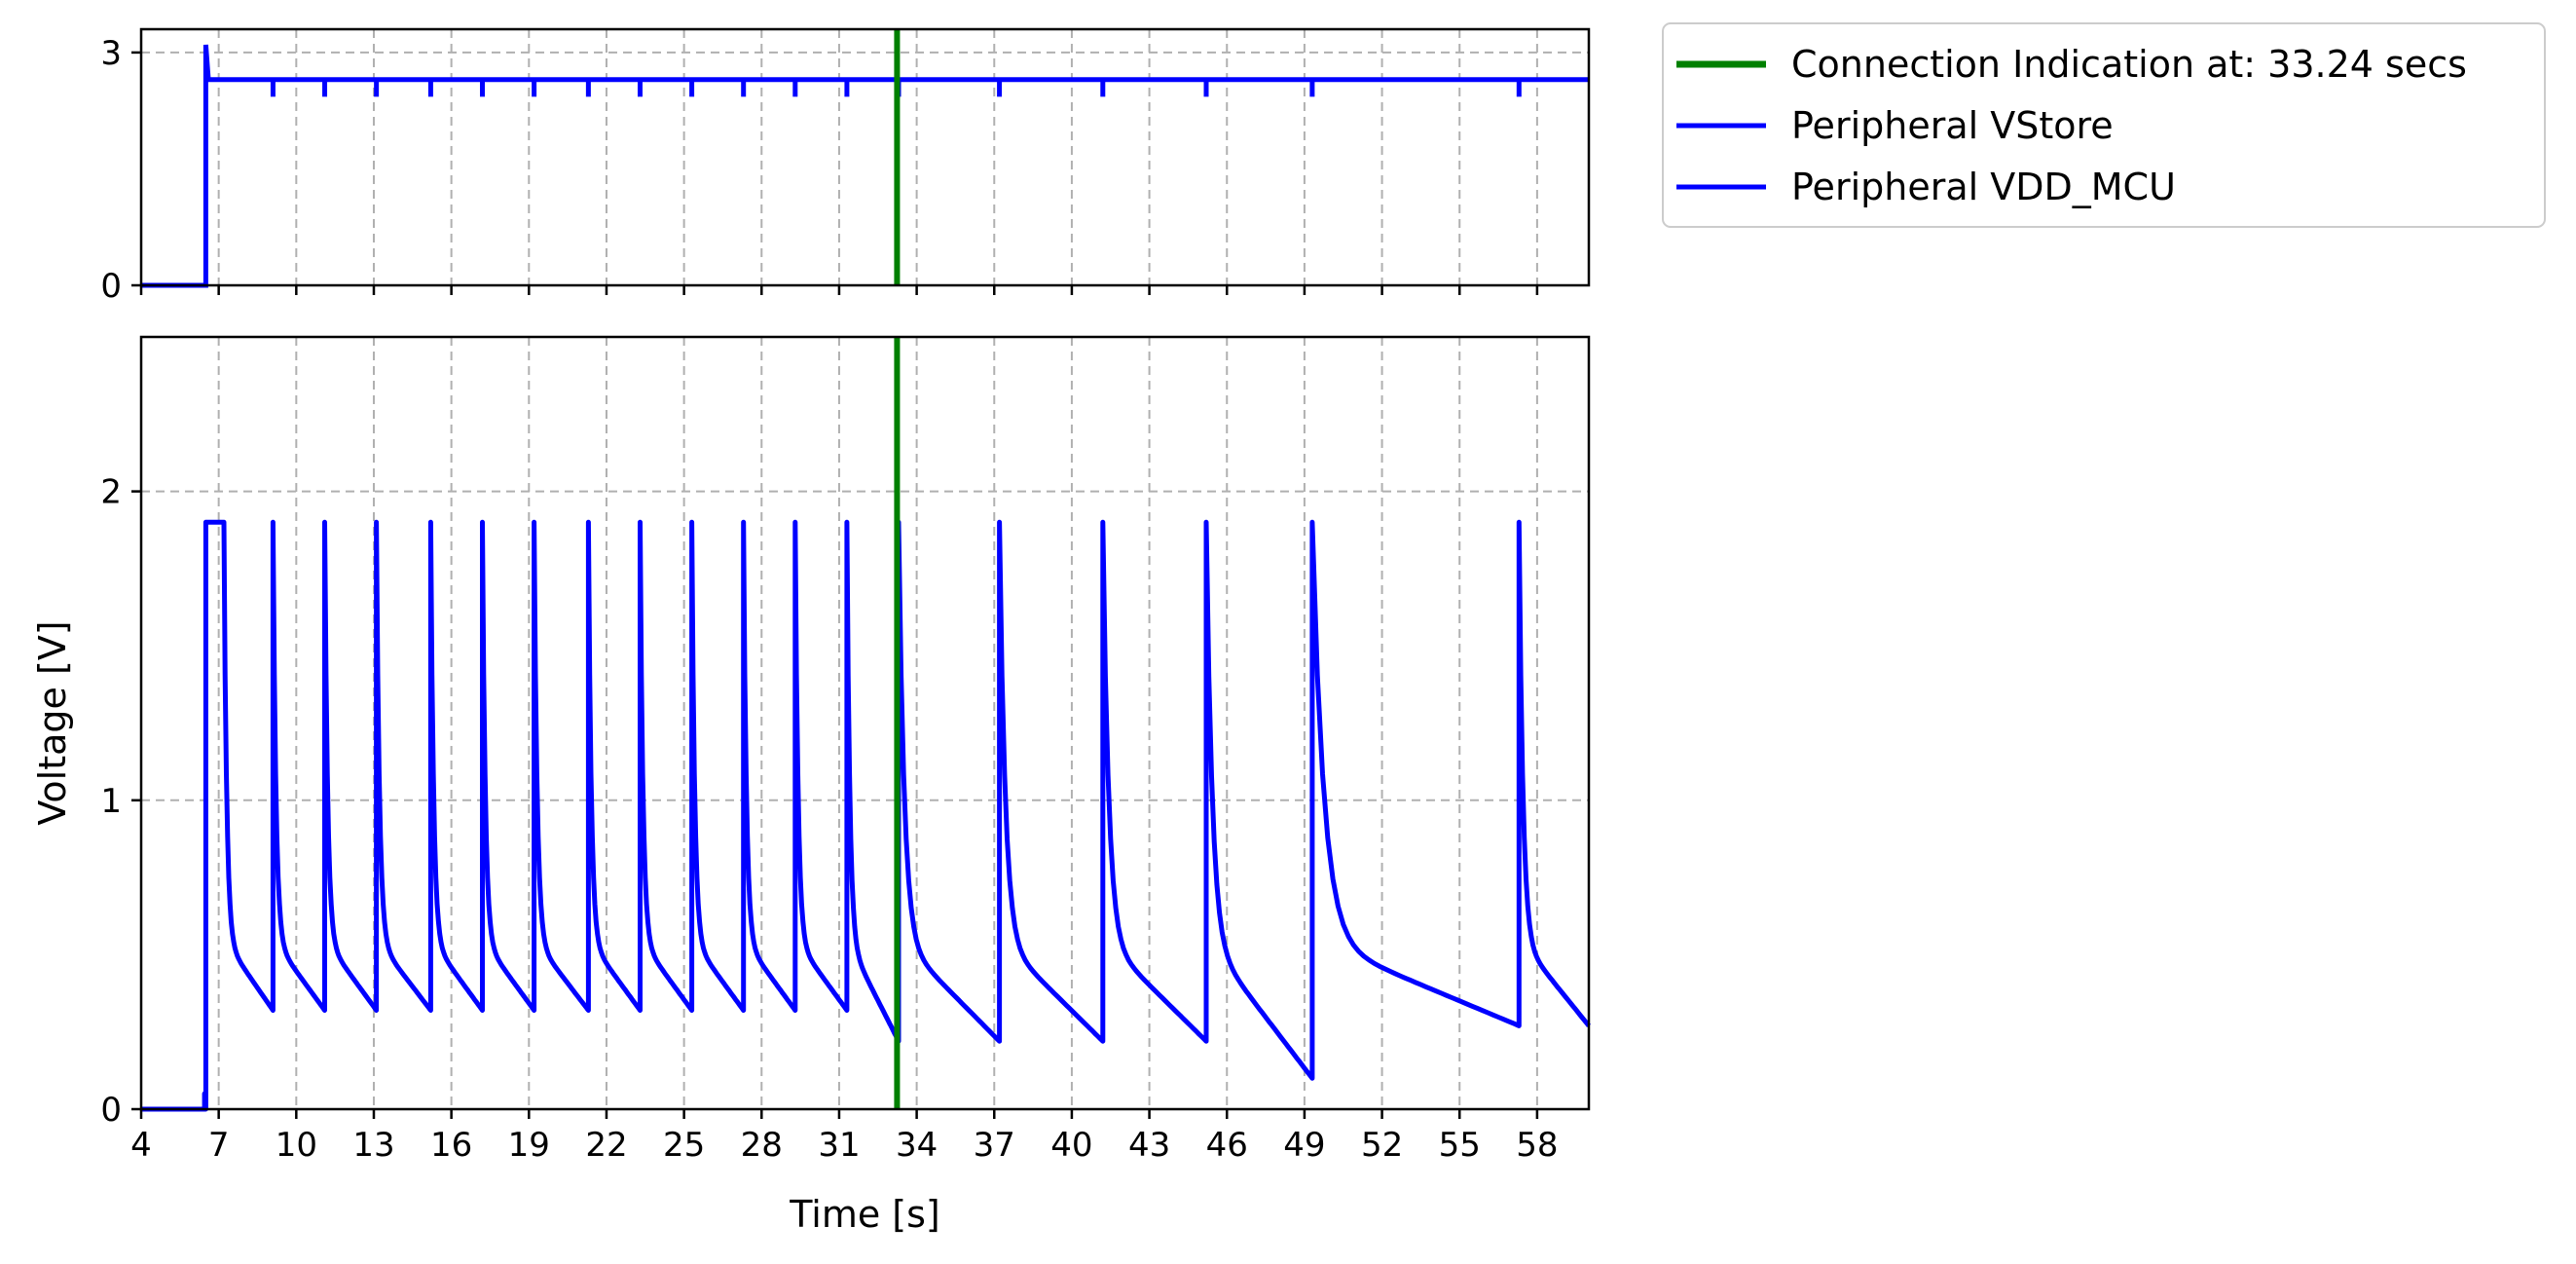  What do you see at coordinates (762, 1145) in the screenshot?
I see `x-tick-label: 28` at bounding box center [762, 1145].